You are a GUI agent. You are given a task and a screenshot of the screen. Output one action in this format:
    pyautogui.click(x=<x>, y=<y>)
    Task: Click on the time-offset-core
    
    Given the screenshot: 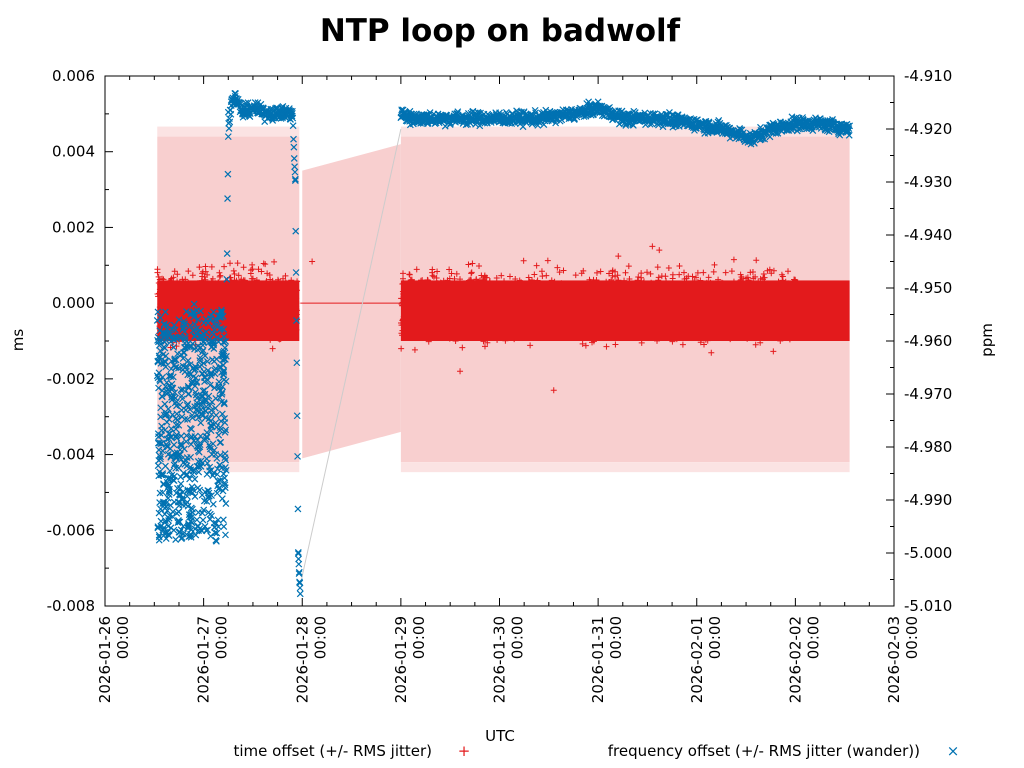 What is the action you would take?
    pyautogui.click(x=228, y=310)
    